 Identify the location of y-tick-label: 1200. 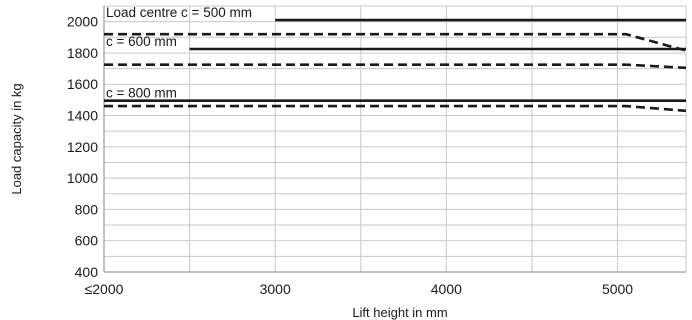
(82, 147).